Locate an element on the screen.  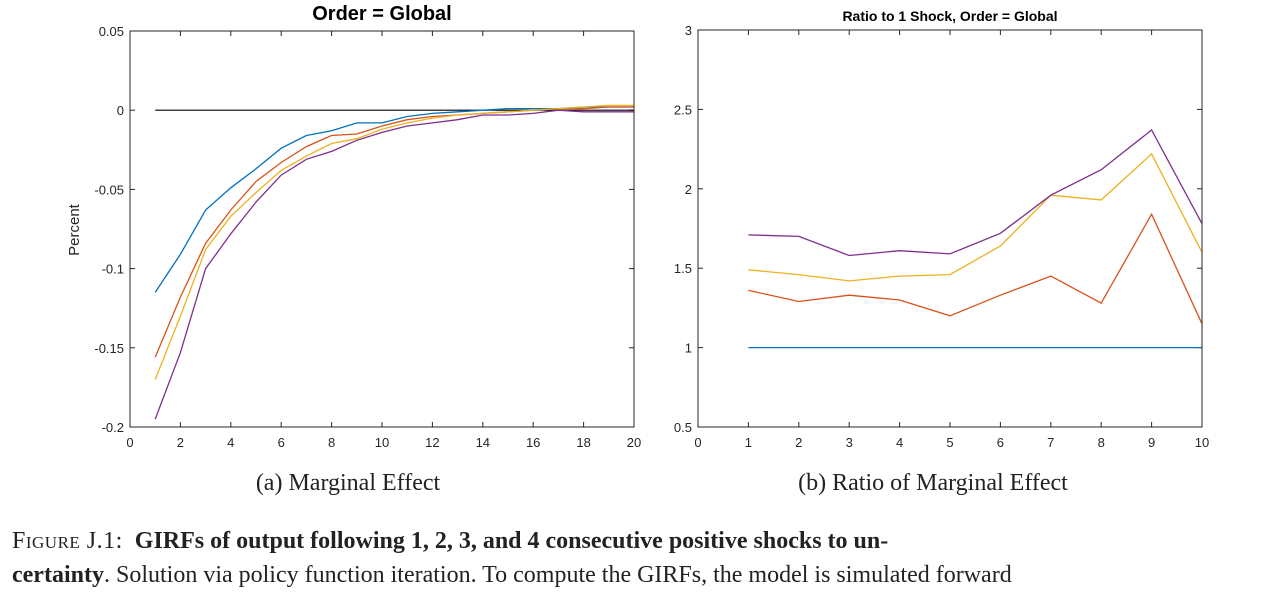
chart-a-ytick-label: -0.05 is located at coordinates (109, 189).